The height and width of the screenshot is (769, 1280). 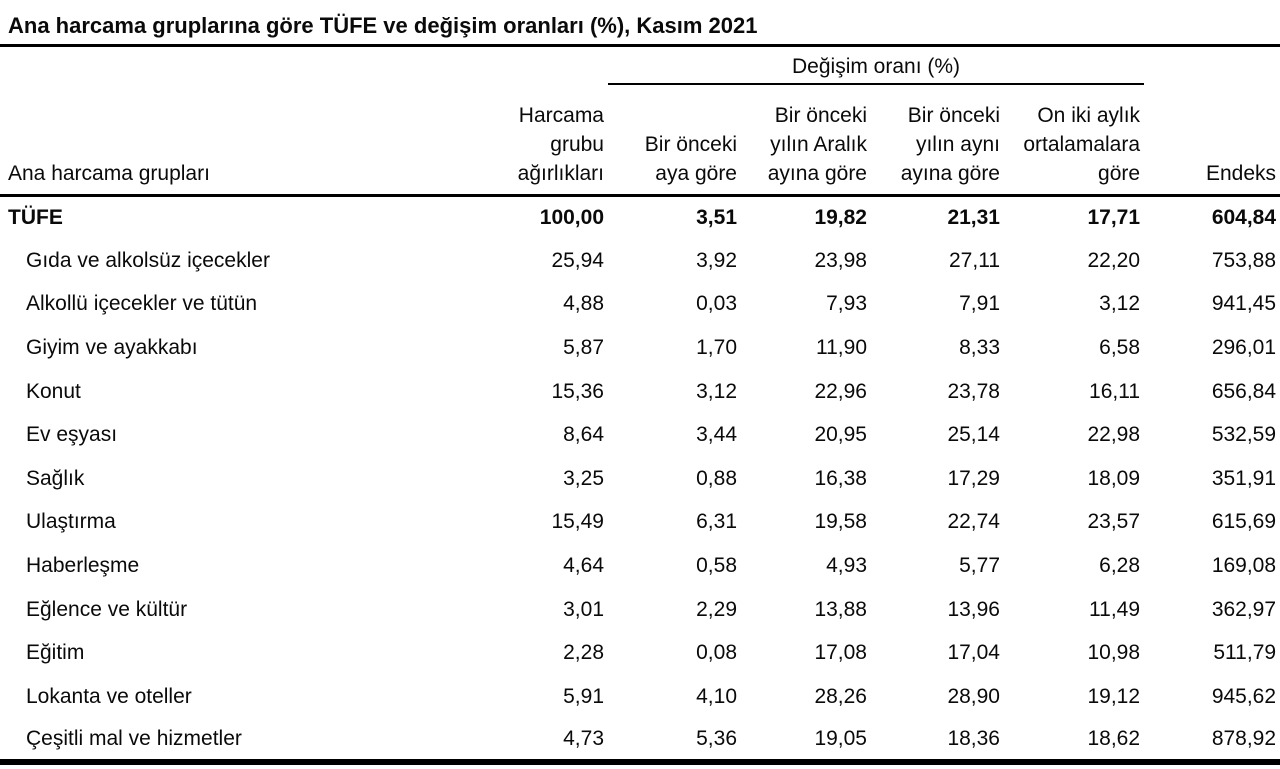 I want to click on row-value: 4,10, so click(x=716, y=696).